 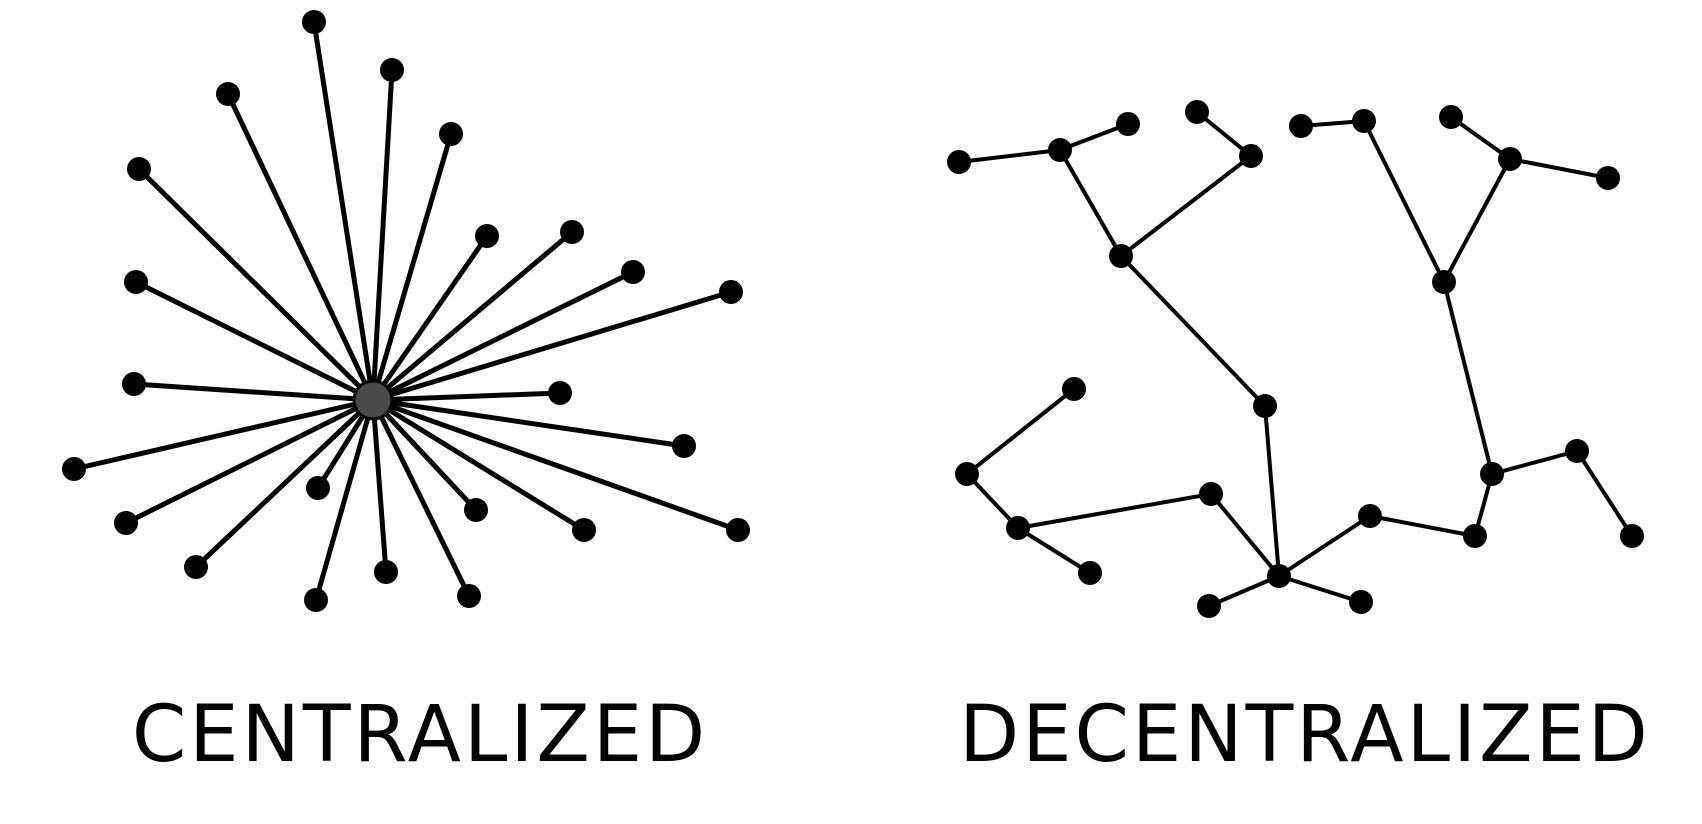 What do you see at coordinates (1305, 735) in the screenshot?
I see `decentralized-caption: DECENTRALIZED` at bounding box center [1305, 735].